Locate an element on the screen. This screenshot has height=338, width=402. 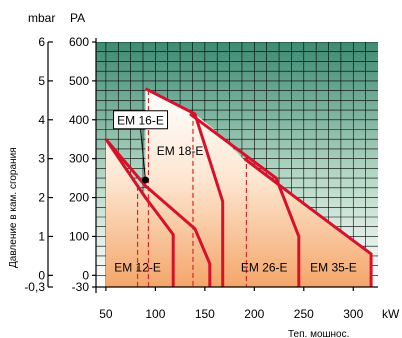
x-tick-label: 100 is located at coordinates (155, 314).